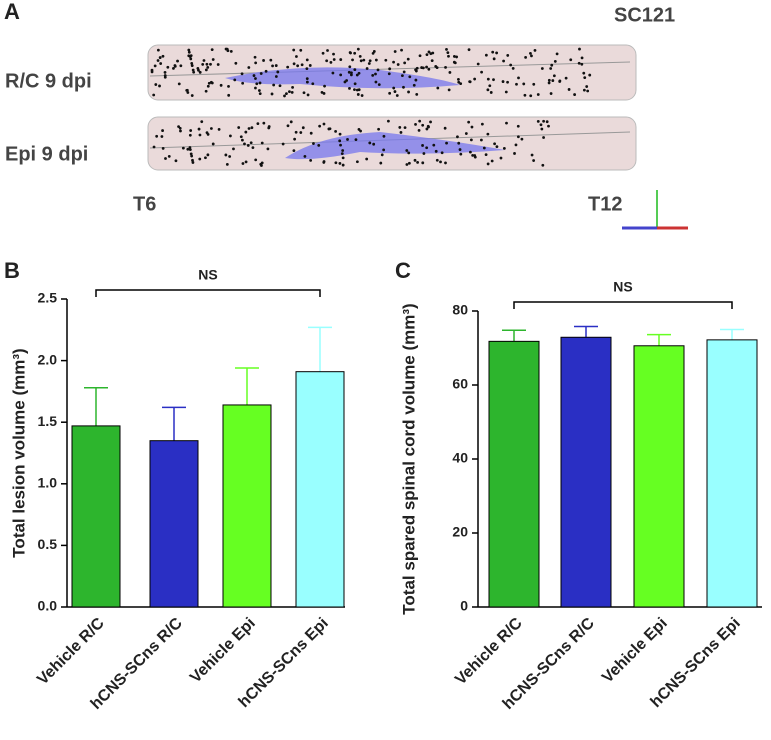 The image size is (771, 740). What do you see at coordinates (48, 298) in the screenshot?
I see `y-tick-label: 2.5` at bounding box center [48, 298].